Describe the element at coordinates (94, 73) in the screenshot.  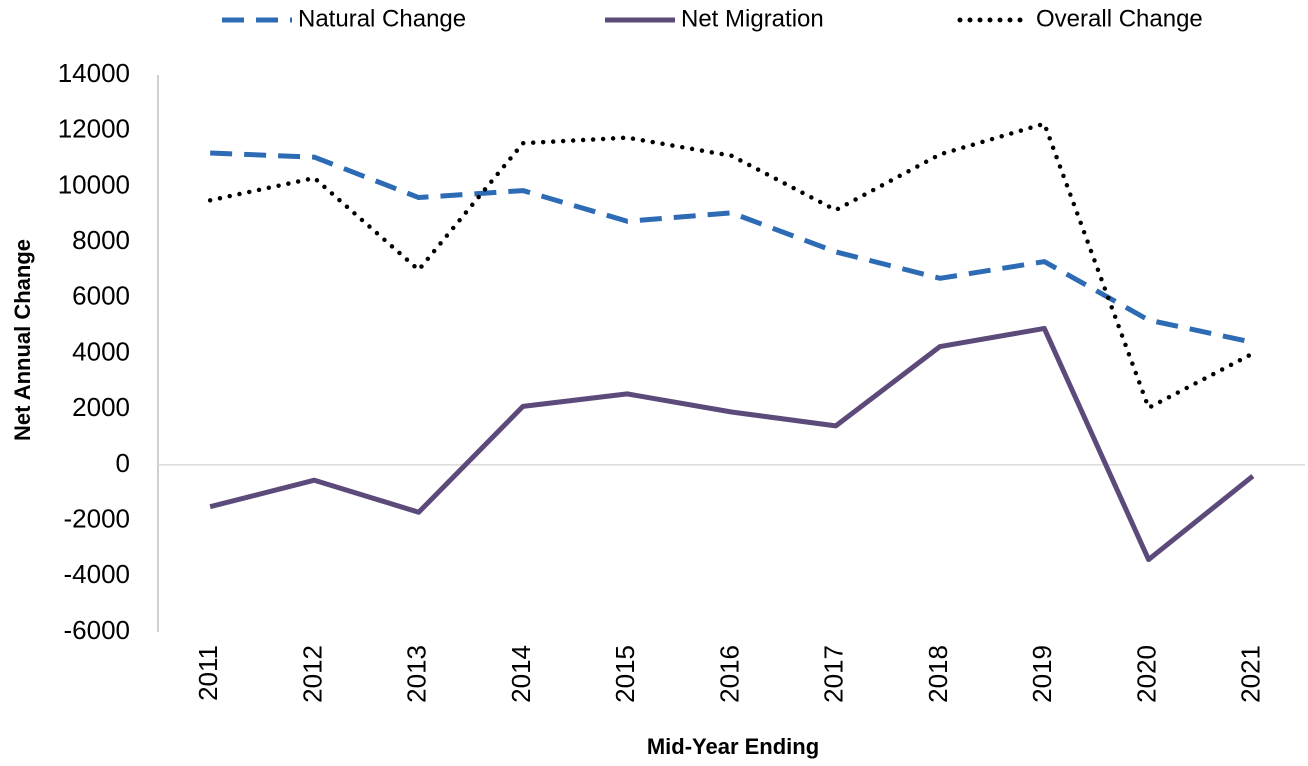
I see `y-tick-label: 14000` at that location.